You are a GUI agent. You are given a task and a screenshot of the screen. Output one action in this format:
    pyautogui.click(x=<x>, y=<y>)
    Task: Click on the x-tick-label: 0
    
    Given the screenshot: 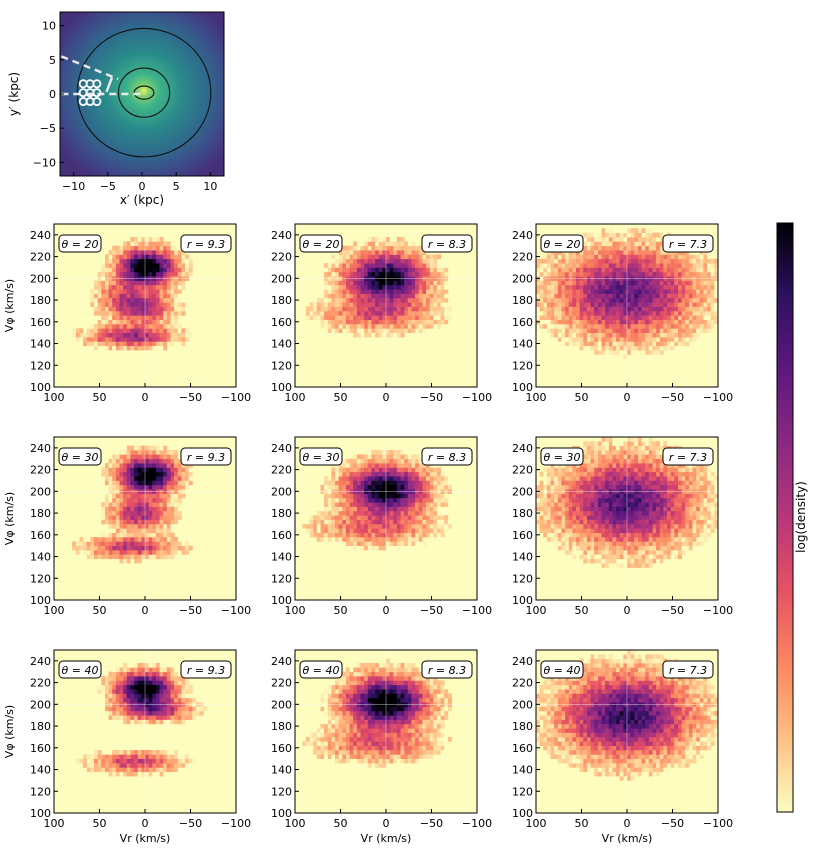 What is the action you would take?
    pyautogui.click(x=386, y=397)
    